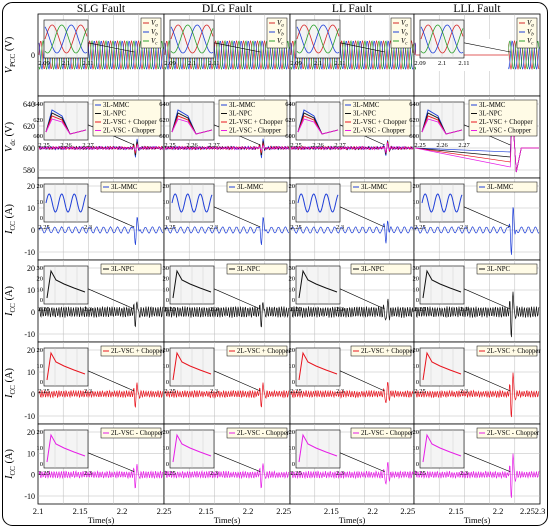 This screenshot has width=550, height=528. I want to click on y-tick-row-4-0: 20, so click(31, 268).